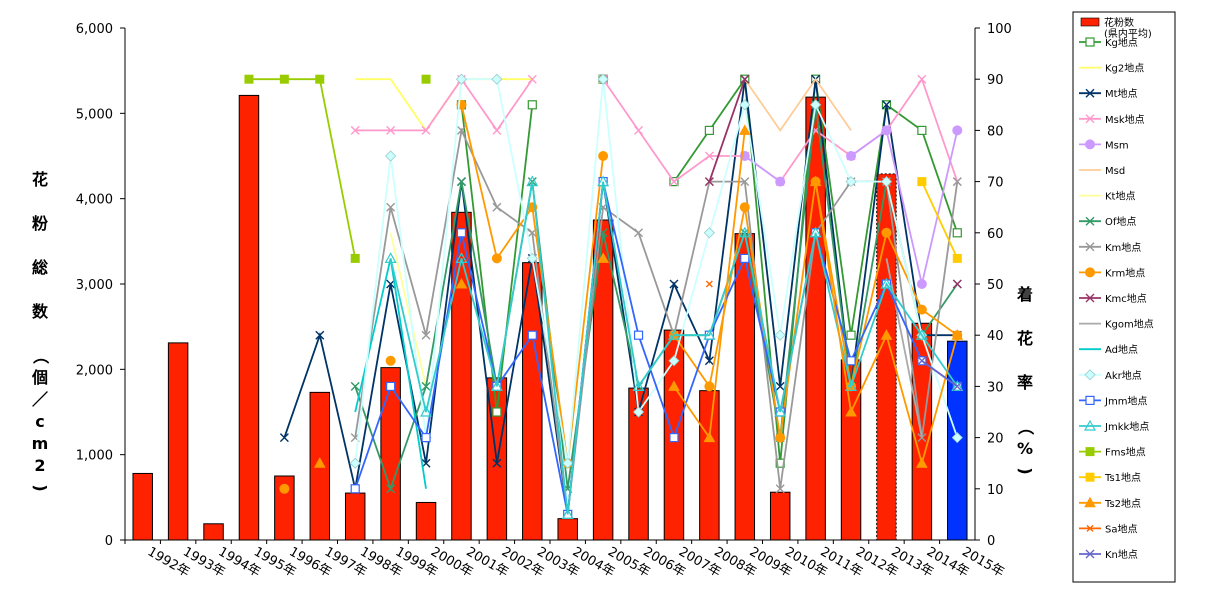  Describe the element at coordinates (833, 181) in the screenshot. I see `series-Kmc地点` at that location.